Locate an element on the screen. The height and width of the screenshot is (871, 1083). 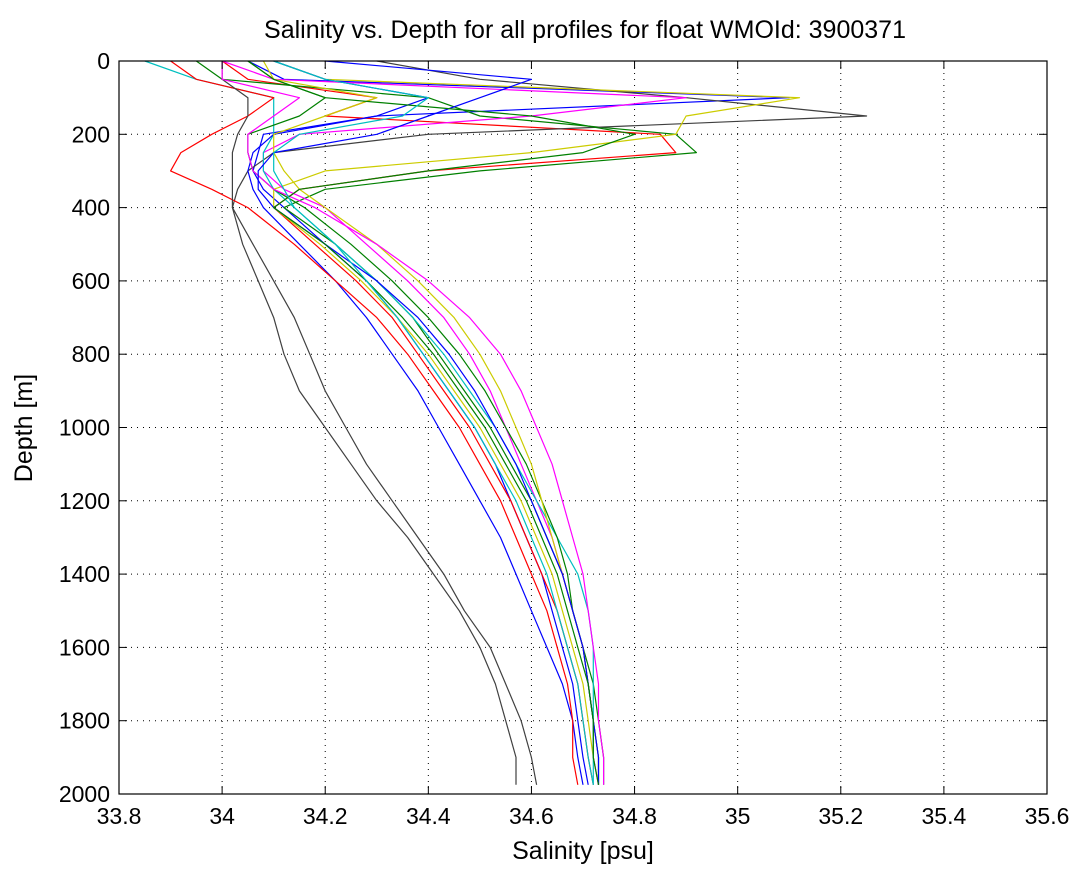
y-tick-label: 200 is located at coordinates (91, 134).